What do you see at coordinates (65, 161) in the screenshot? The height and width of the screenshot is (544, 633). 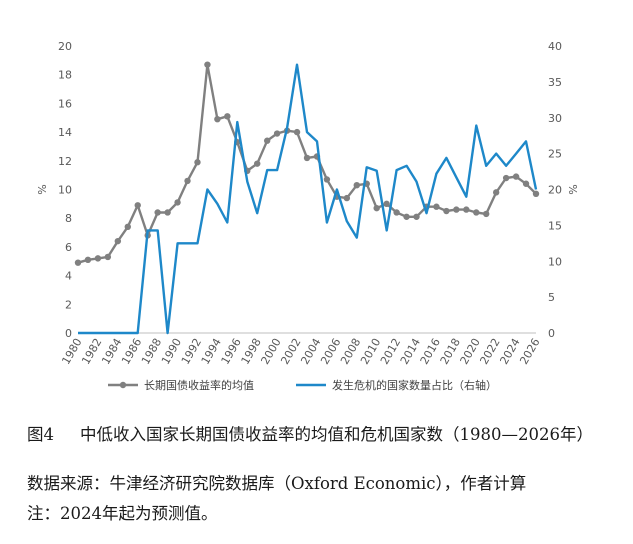 I see `y-left-tick-label: 12` at bounding box center [65, 161].